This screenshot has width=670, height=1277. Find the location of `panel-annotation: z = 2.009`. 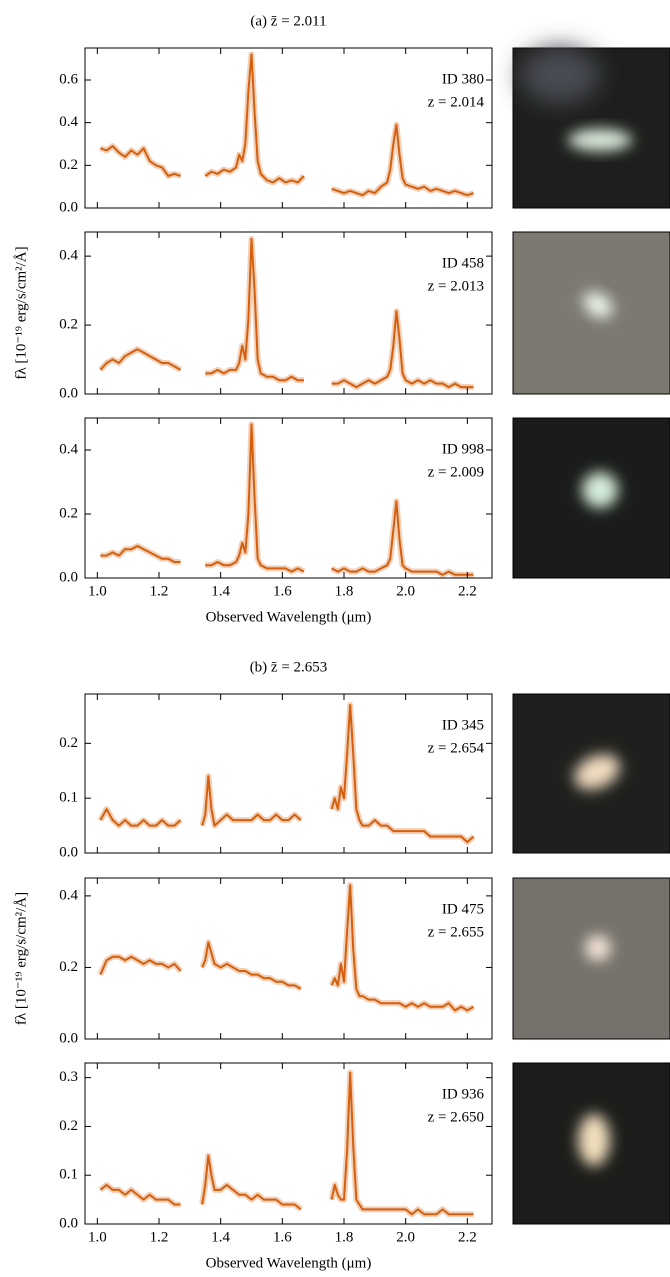

panel-annotation: z = 2.009 is located at coordinates (456, 472).